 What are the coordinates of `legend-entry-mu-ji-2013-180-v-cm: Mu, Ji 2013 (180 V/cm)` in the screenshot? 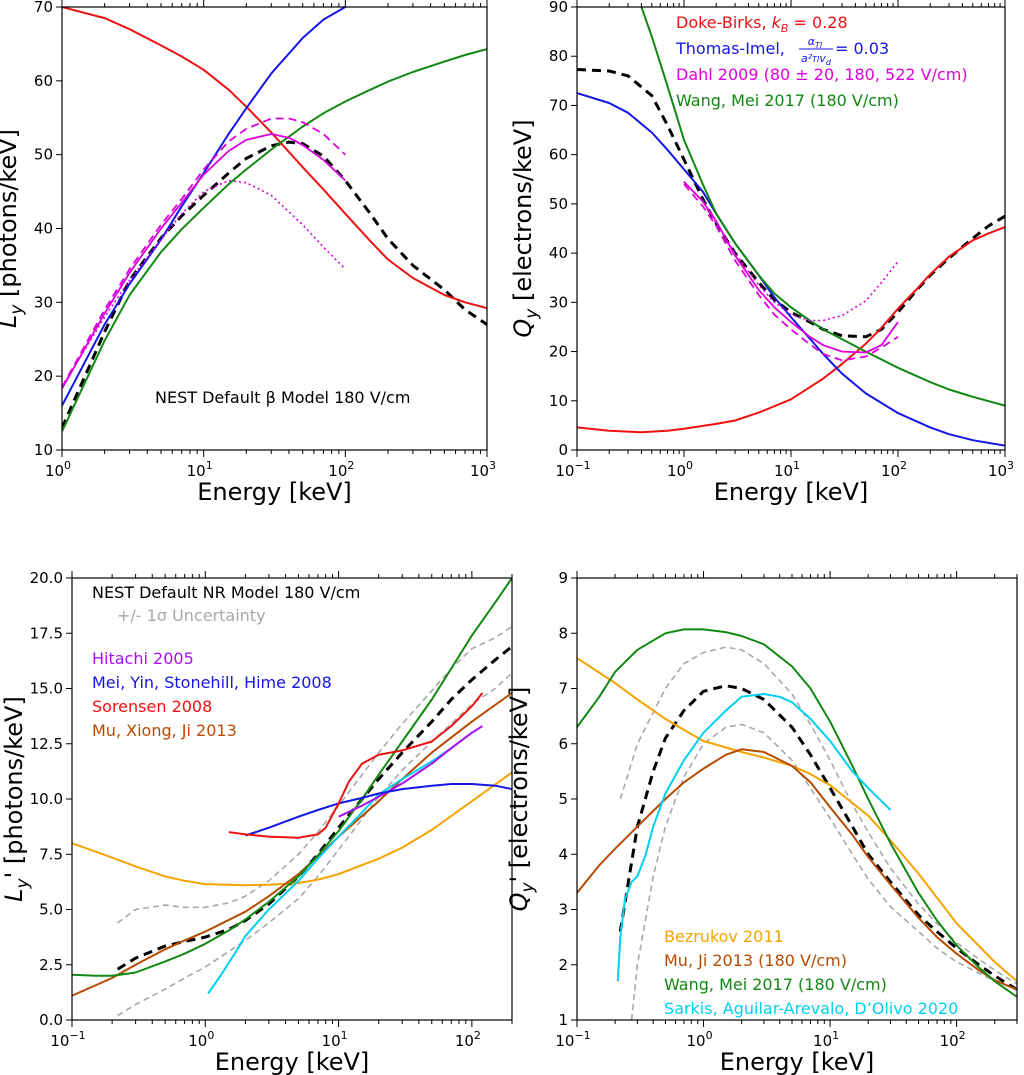 It's located at (755, 960).